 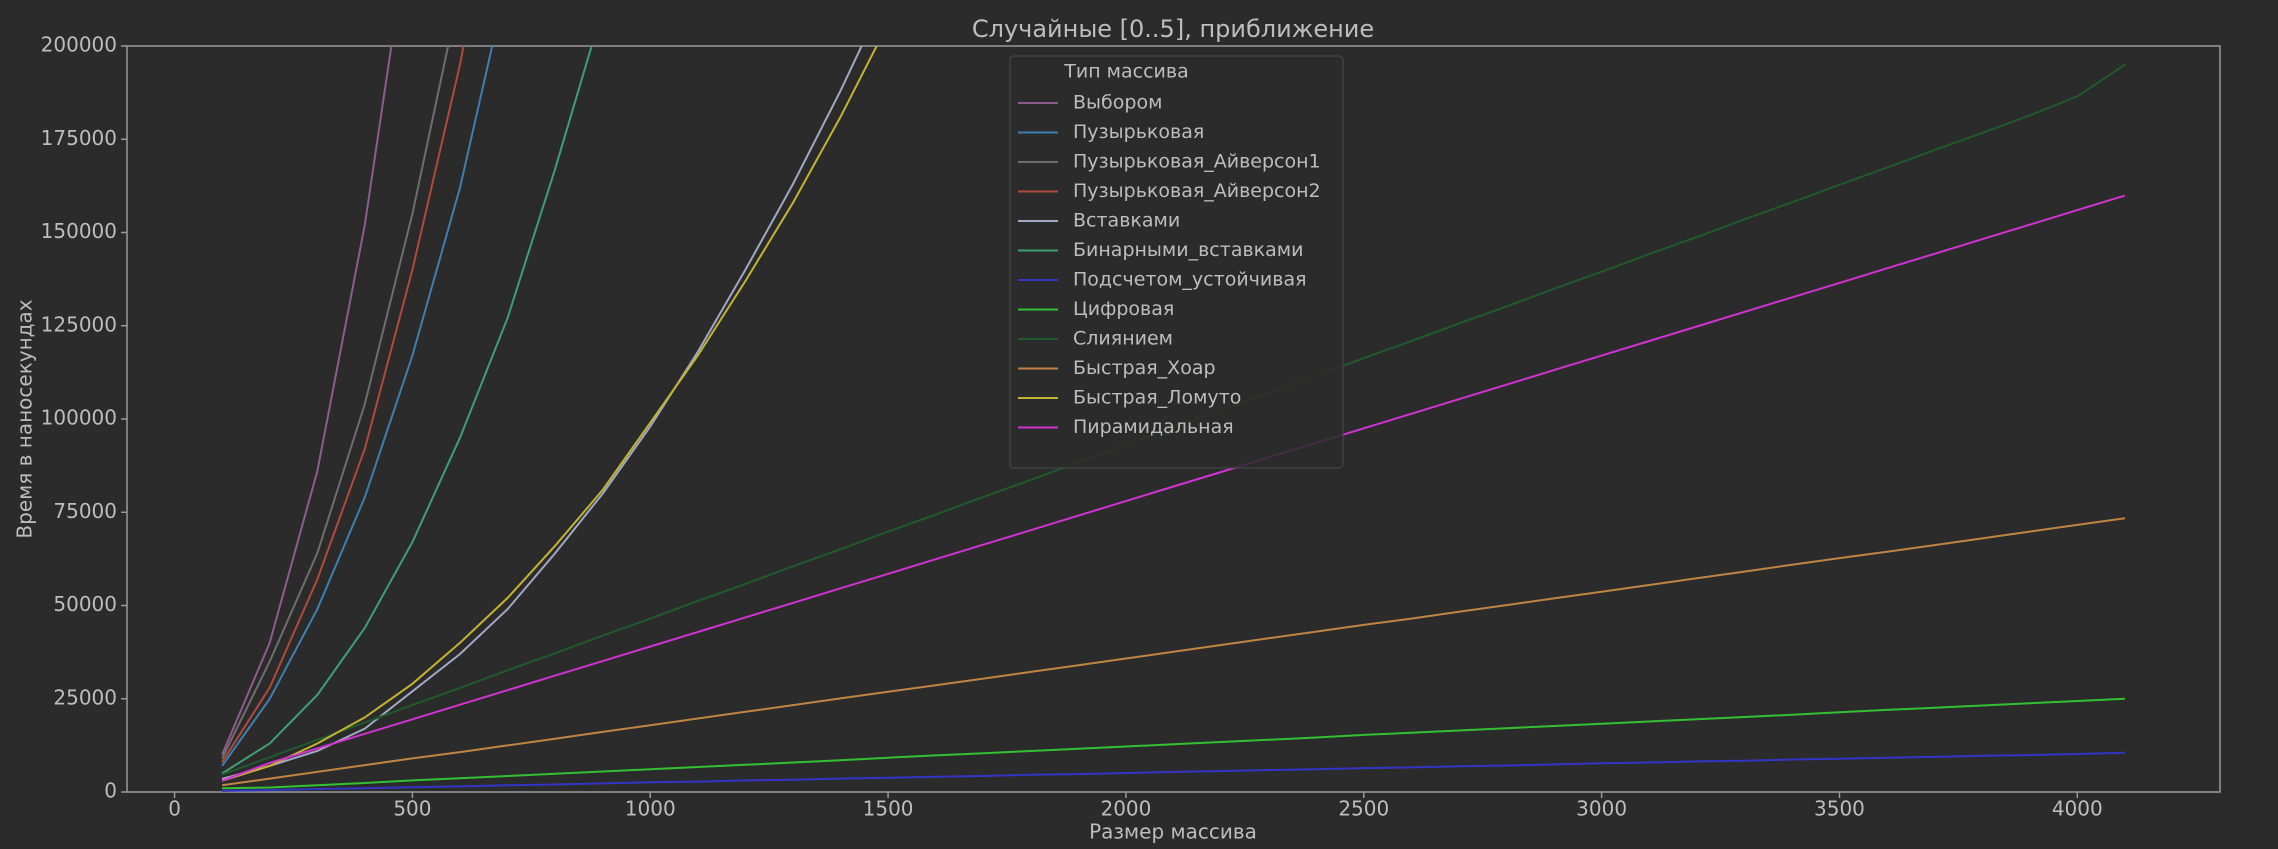 What do you see at coordinates (1125, 72) in the screenshot?
I see `legend-title: Тип массива` at bounding box center [1125, 72].